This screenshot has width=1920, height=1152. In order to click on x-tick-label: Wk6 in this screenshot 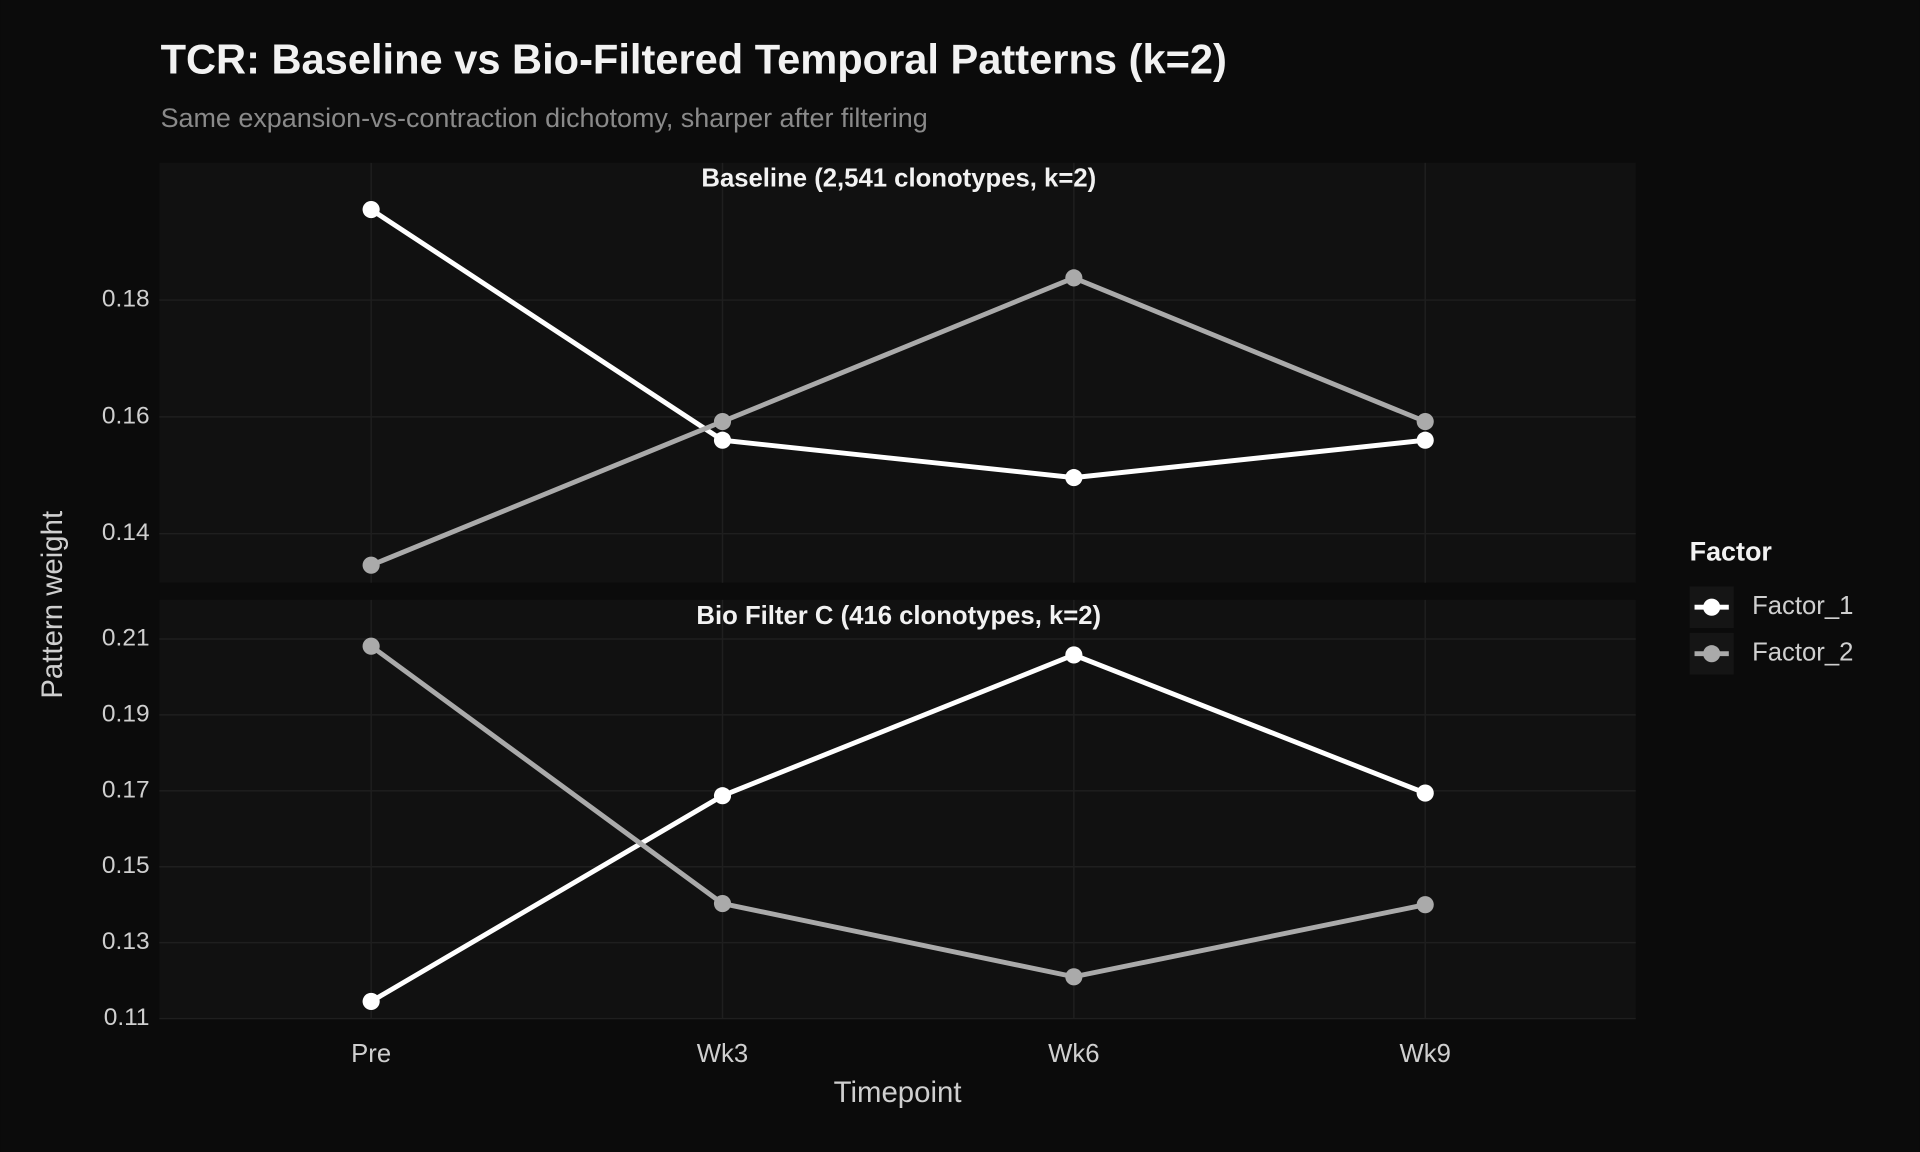, I will do `click(1073, 1054)`.